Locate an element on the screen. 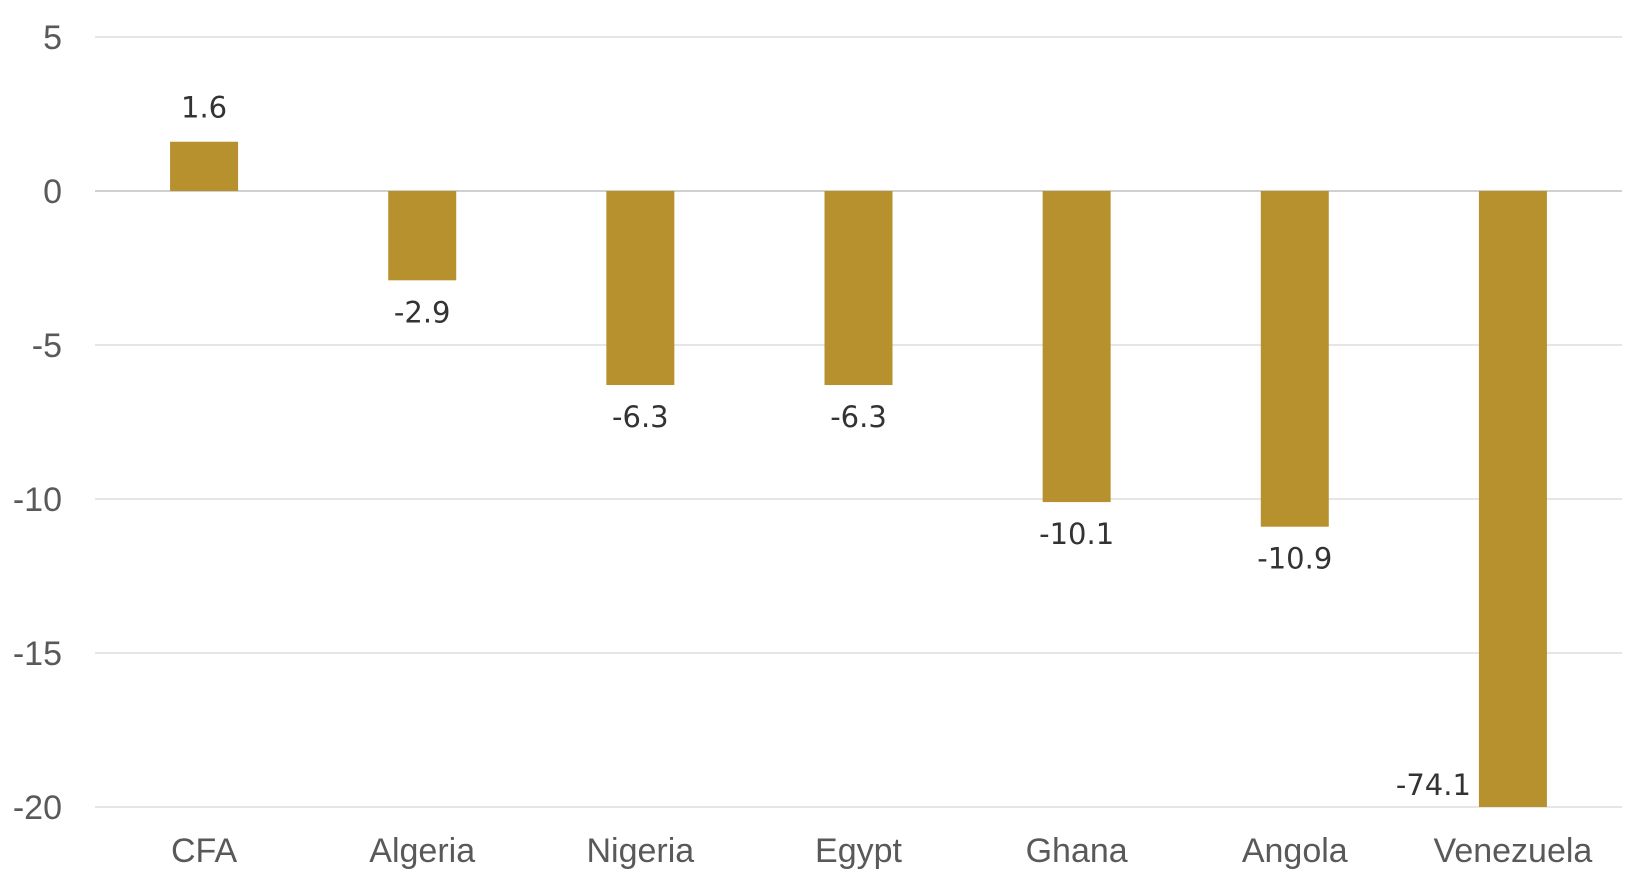  x-tick-label: CFA is located at coordinates (204, 851).